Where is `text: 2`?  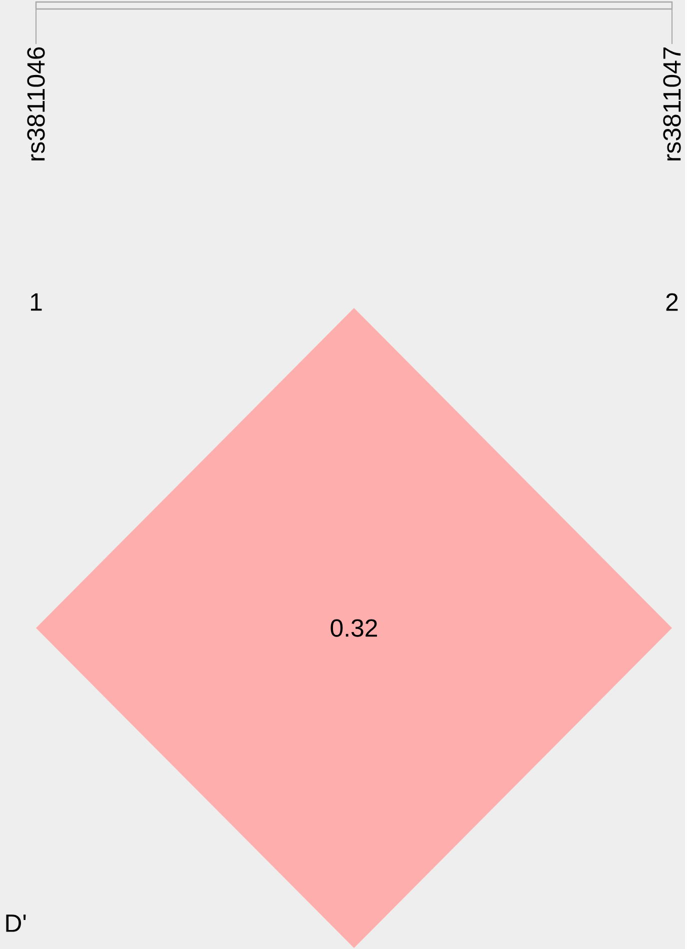 text: 2 is located at coordinates (672, 302).